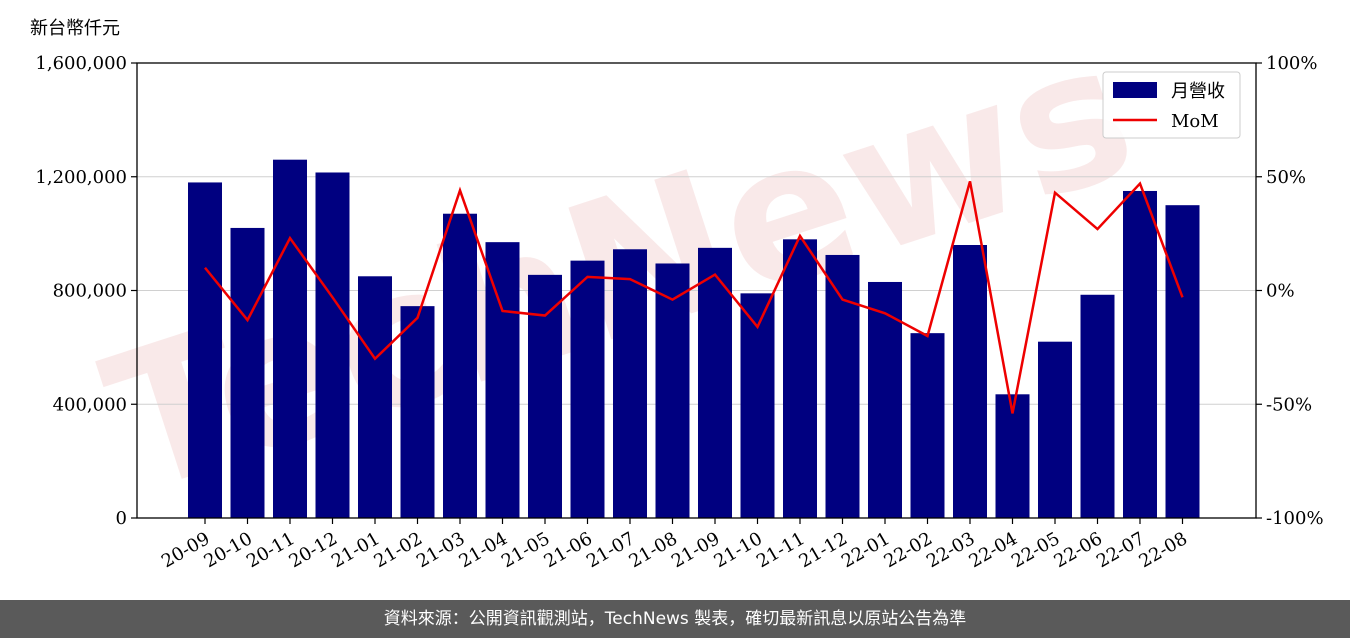 This screenshot has width=1350, height=638. Describe the element at coordinates (1295, 518) in the screenshot. I see `right-tick-label: -100%` at that location.